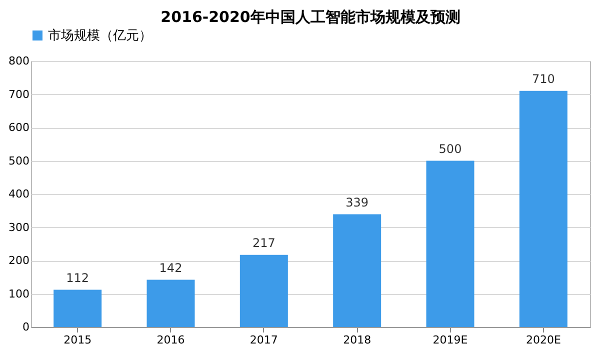 The height and width of the screenshot is (353, 602). Describe the element at coordinates (264, 243) in the screenshot. I see `data-label: 217` at that location.